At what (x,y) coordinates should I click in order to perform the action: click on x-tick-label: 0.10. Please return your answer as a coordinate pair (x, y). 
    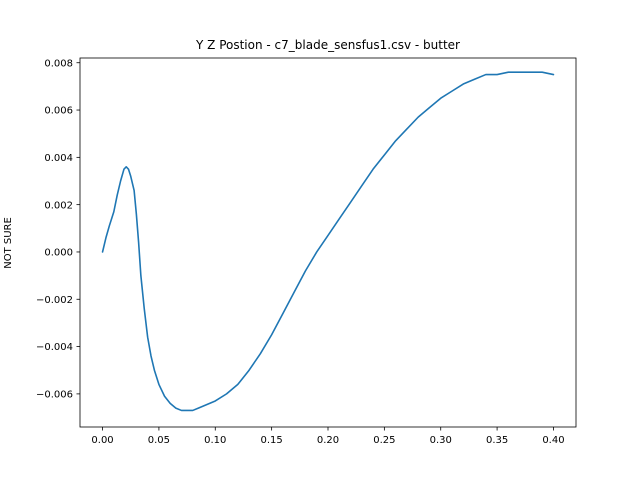
    Looking at the image, I should click on (215, 440).